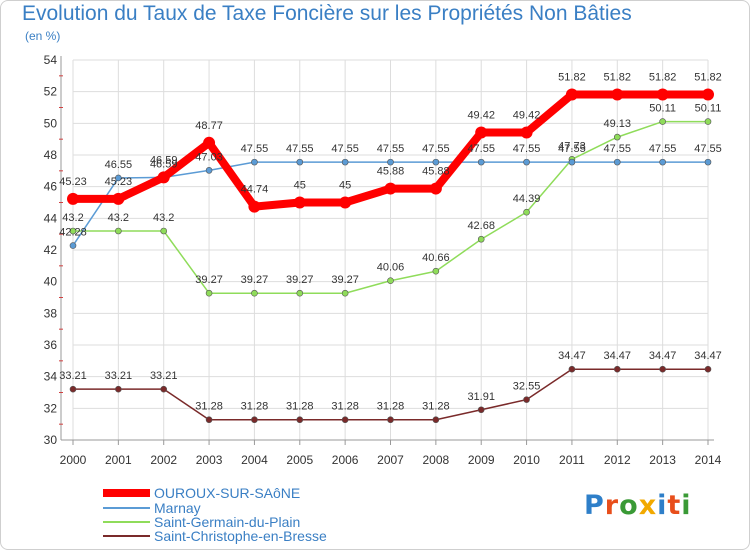  What do you see at coordinates (73, 460) in the screenshot?
I see `x-tick-label: 2000` at bounding box center [73, 460].